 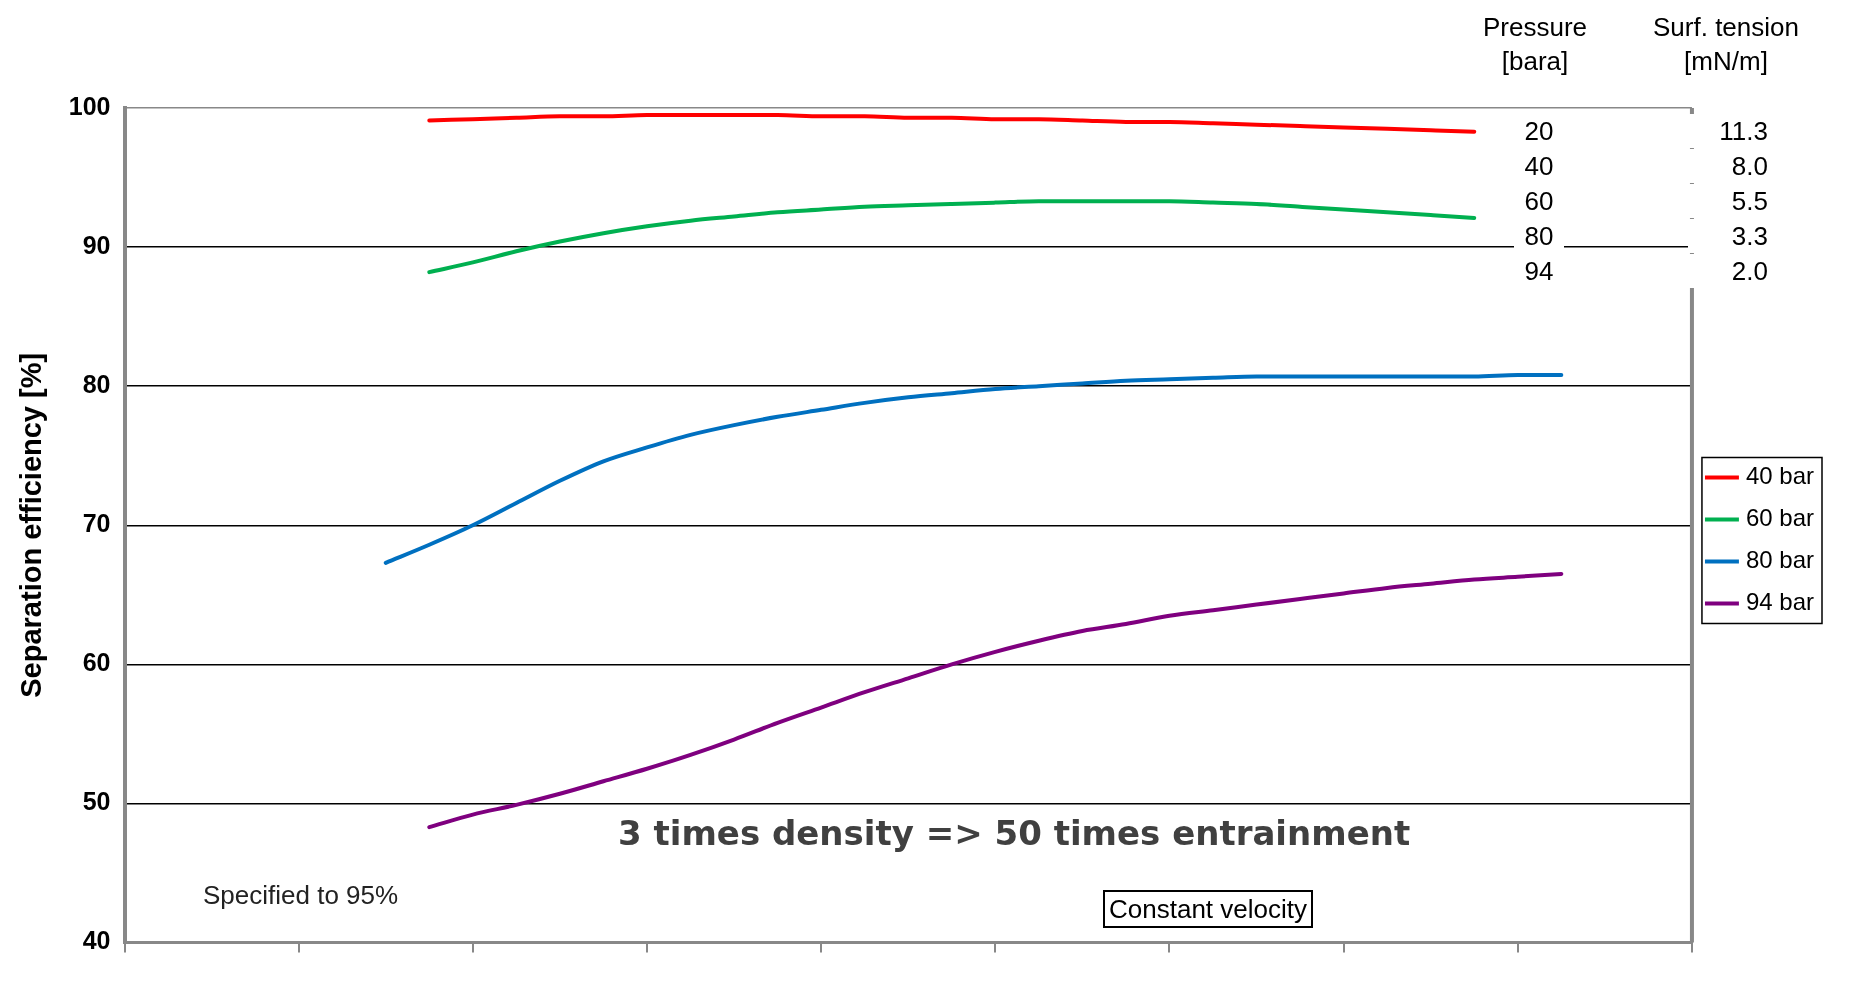 I want to click on legend-label: 40 bar, so click(x=1780, y=476).